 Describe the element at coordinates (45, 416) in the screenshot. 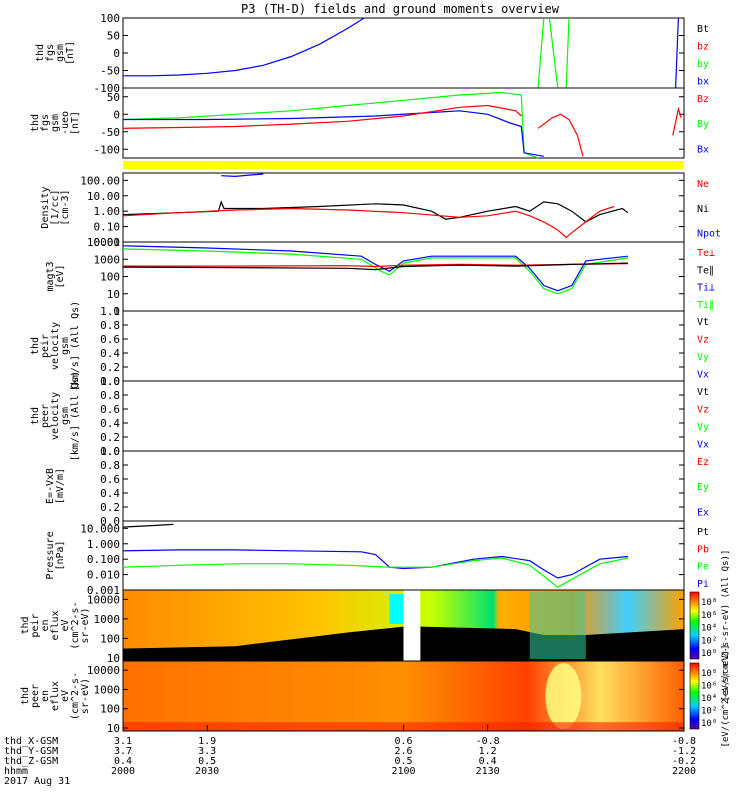

I see `y-axis-label: peer` at that location.